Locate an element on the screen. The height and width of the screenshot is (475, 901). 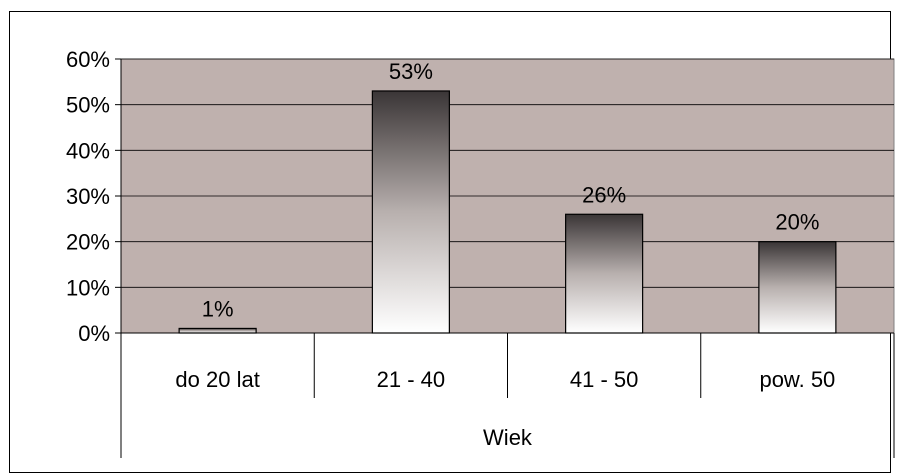
y-tick-label: 20% is located at coordinates (88, 242).